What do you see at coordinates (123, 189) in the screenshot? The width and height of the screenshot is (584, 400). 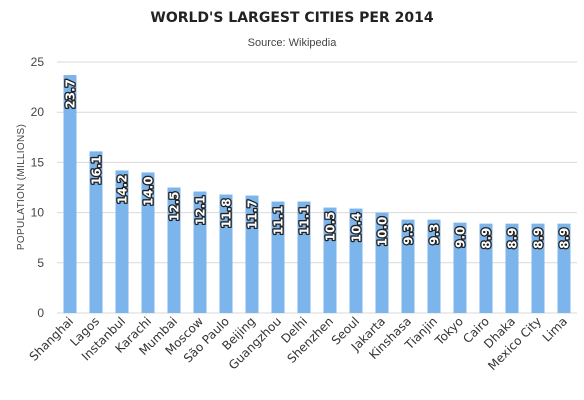 I see `data-label: 14.2` at bounding box center [123, 189].